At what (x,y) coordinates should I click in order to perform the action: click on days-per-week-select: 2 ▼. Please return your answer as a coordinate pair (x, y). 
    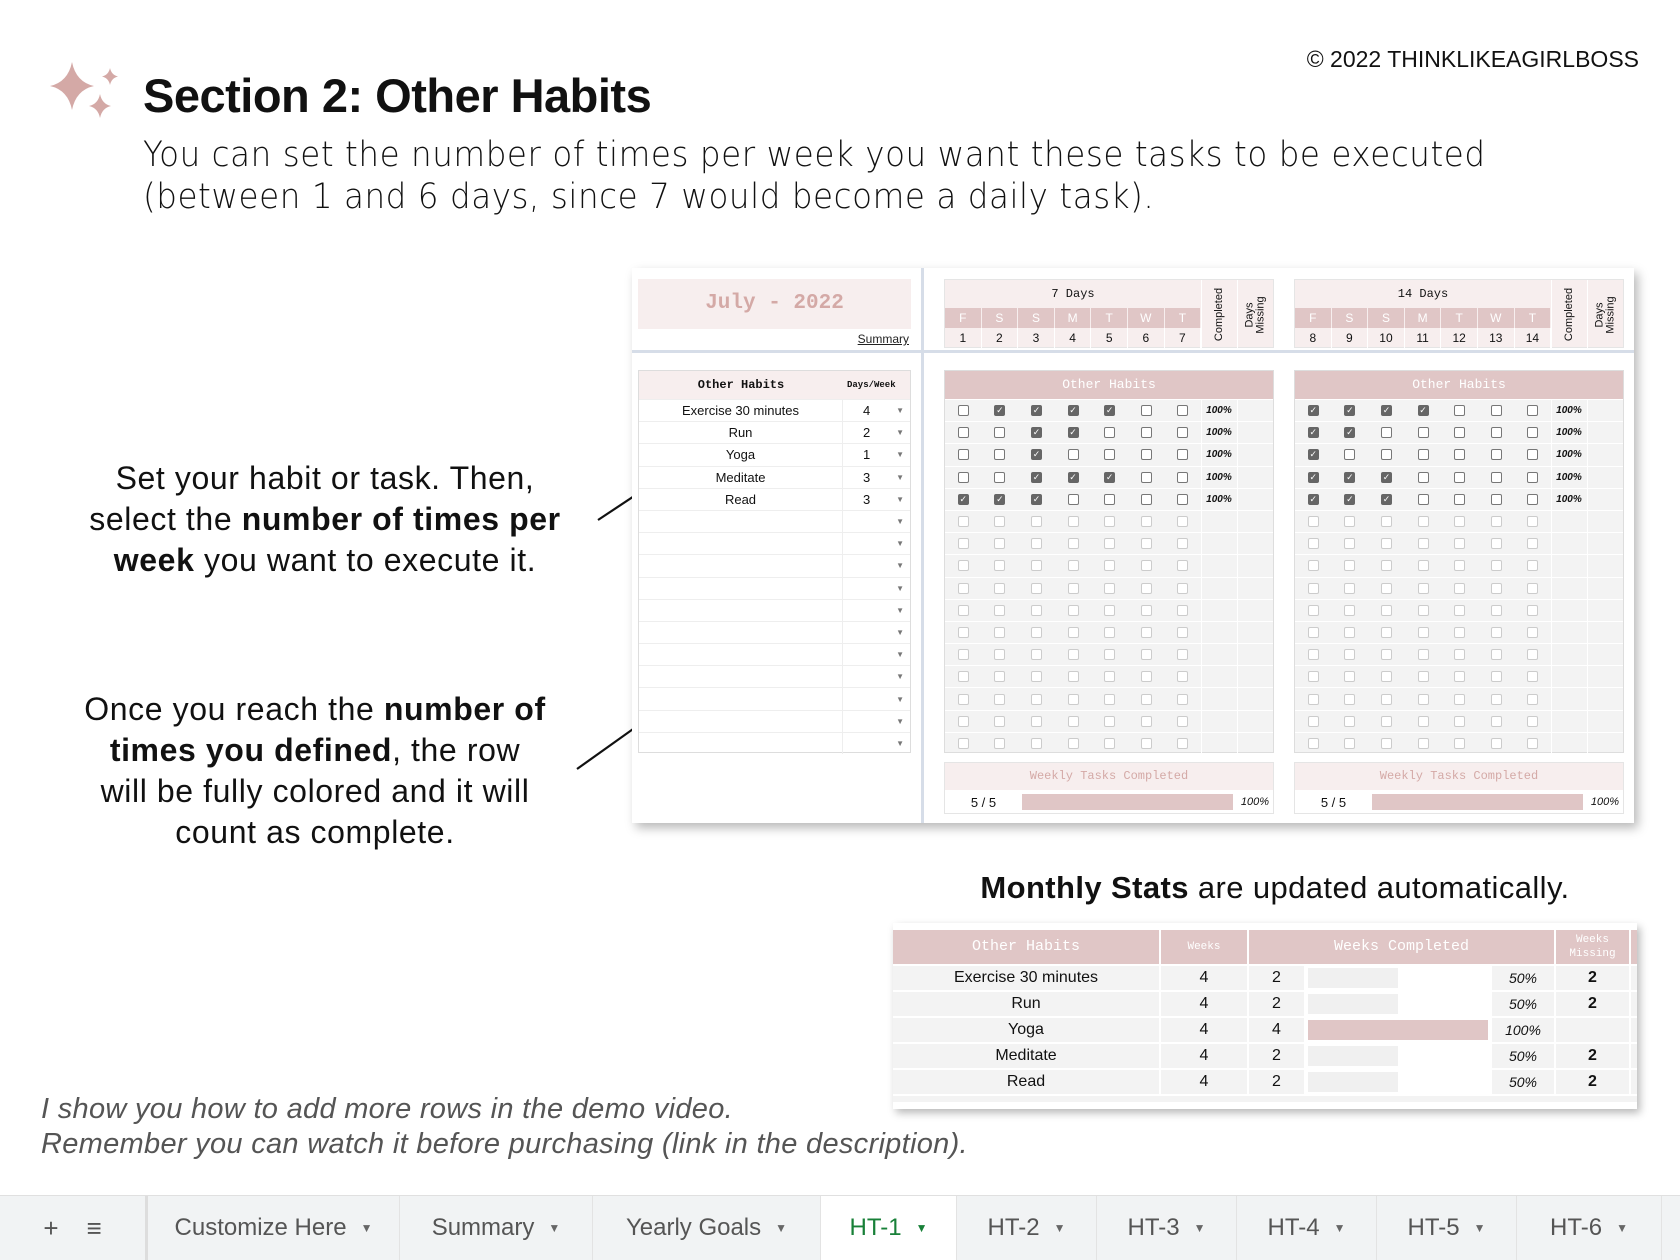
    Looking at the image, I should click on (876, 432).